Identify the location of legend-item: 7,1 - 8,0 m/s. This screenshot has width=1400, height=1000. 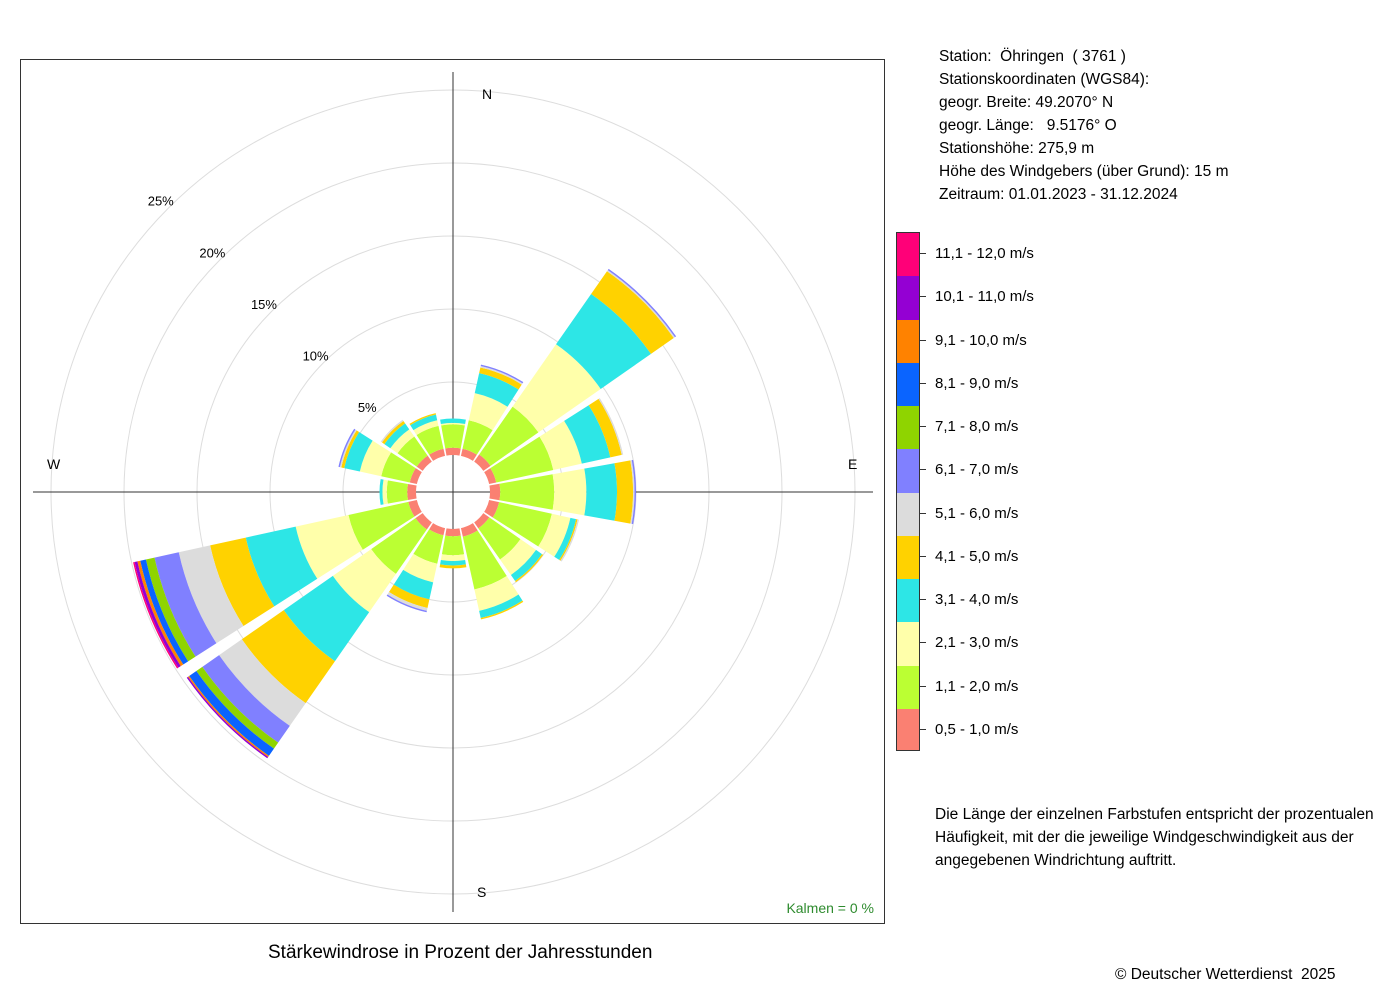
(1020, 426).